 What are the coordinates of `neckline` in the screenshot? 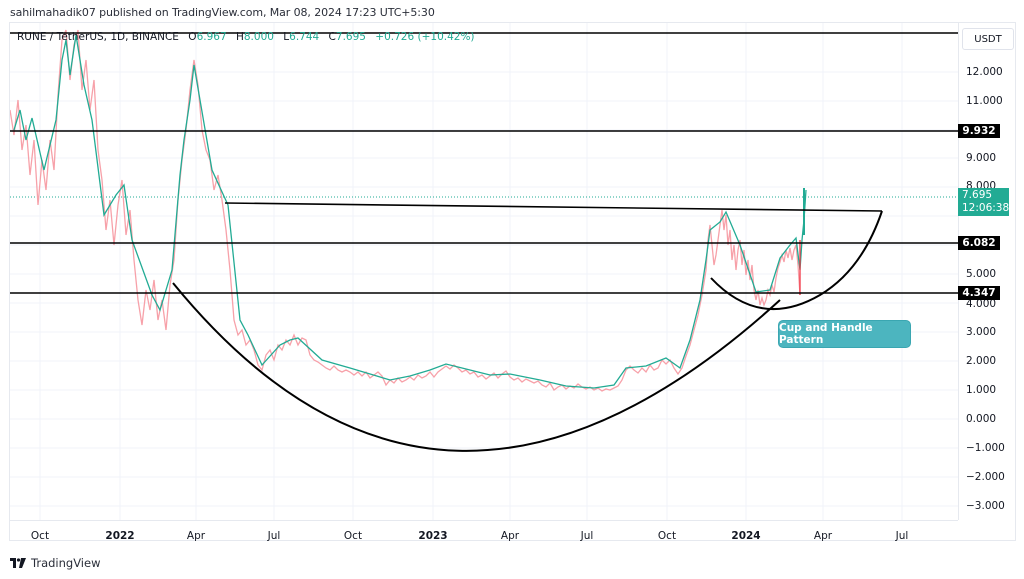 It's located at (553, 207).